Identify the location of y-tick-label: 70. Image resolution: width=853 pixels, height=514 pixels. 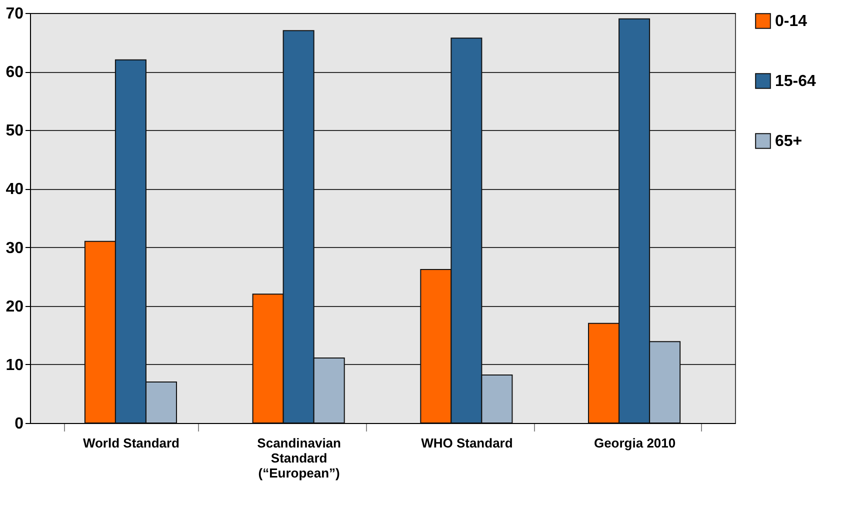
(15, 14).